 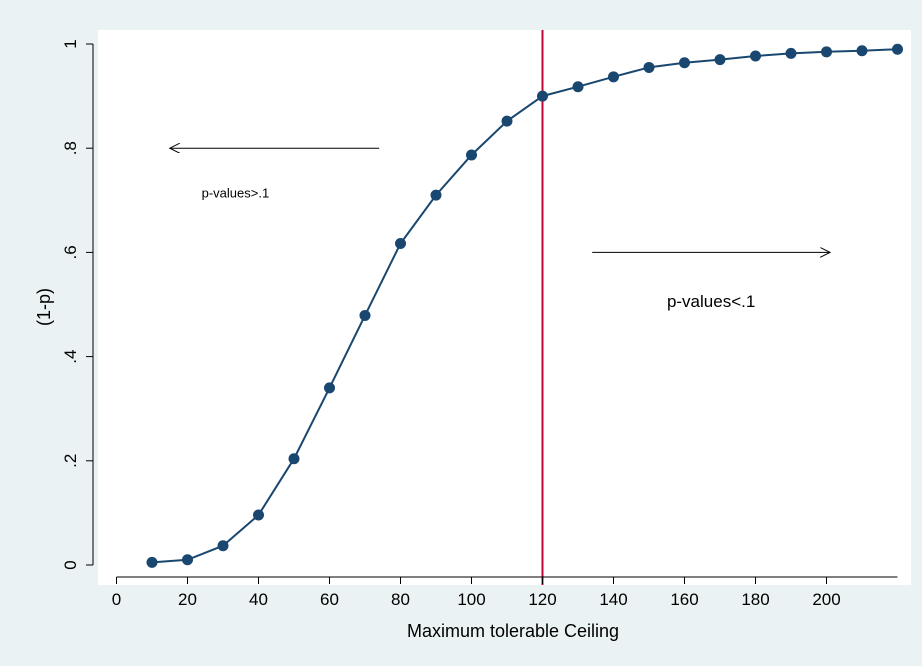 I want to click on x-tick-label: 100, so click(x=471, y=599).